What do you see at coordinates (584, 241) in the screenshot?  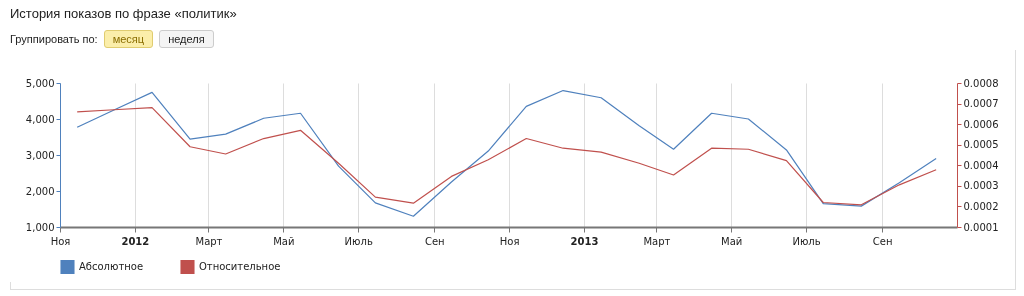 I see `x-tick-label: 2013` at bounding box center [584, 241].